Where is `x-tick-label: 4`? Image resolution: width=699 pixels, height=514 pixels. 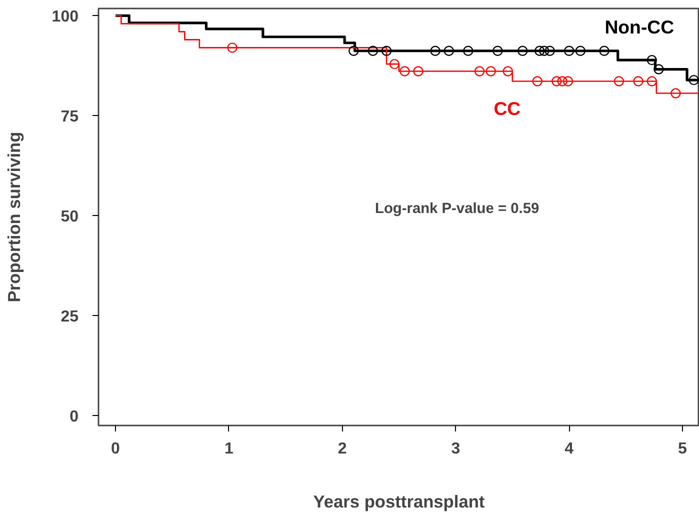 x-tick-label: 4 is located at coordinates (569, 449).